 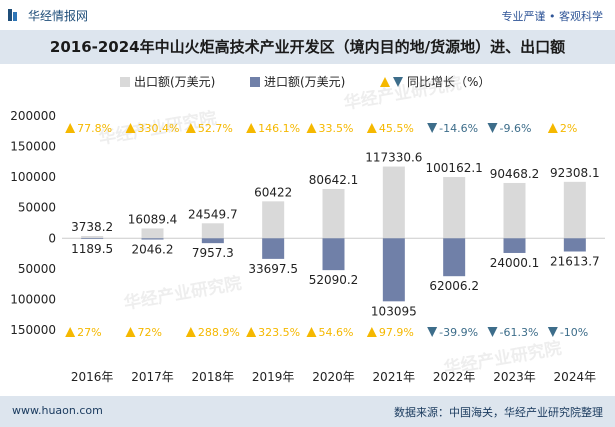 I want to click on x-tick-label: 2024年, so click(x=575, y=377).